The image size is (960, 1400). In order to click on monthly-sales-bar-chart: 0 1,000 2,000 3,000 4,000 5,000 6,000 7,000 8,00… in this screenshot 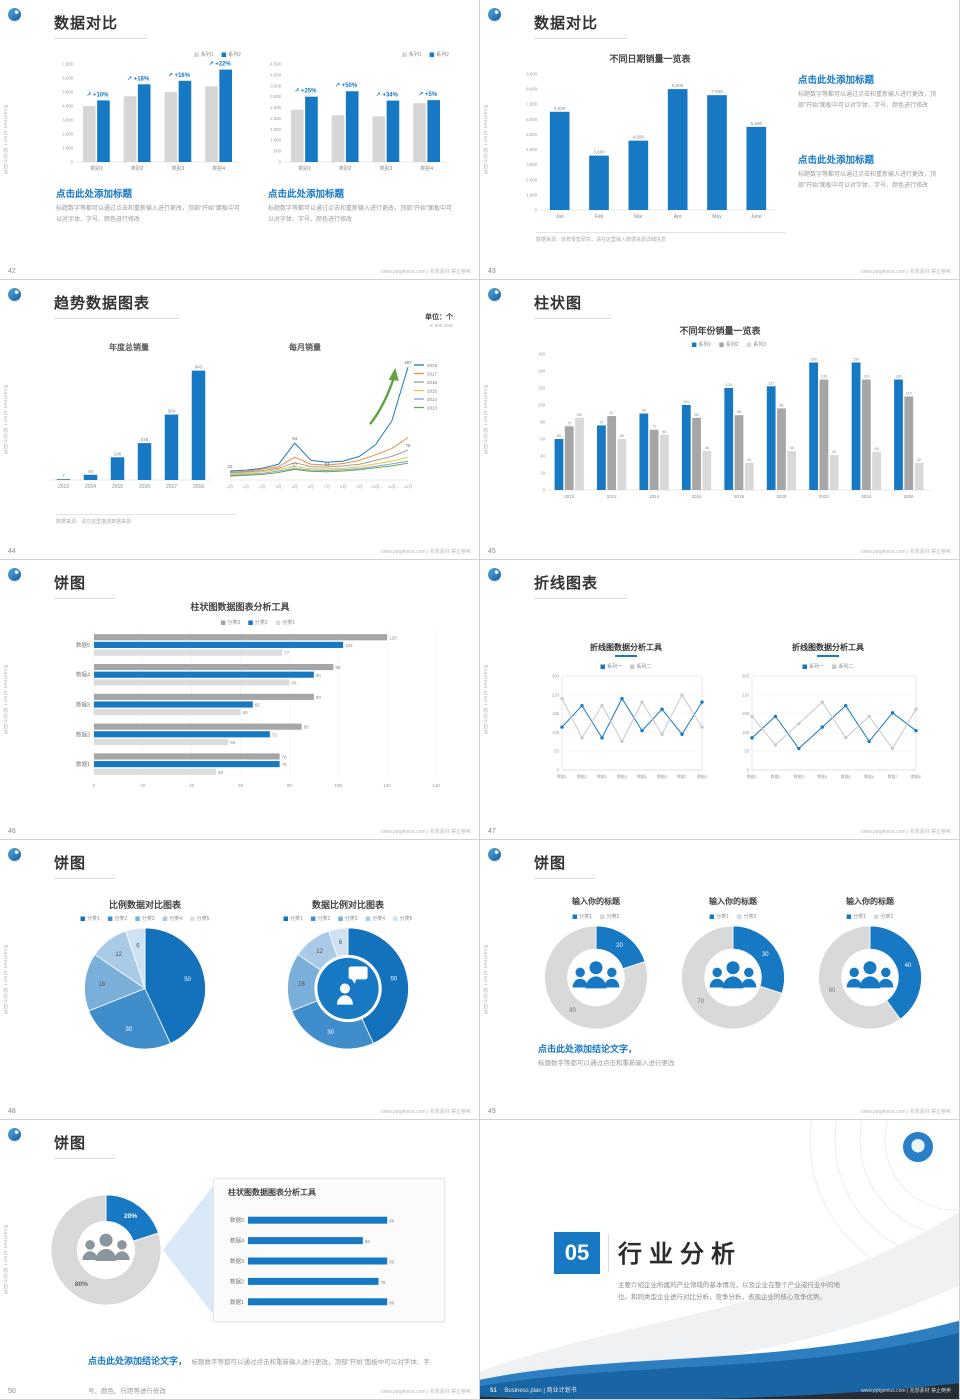, I will do `click(648, 143)`.